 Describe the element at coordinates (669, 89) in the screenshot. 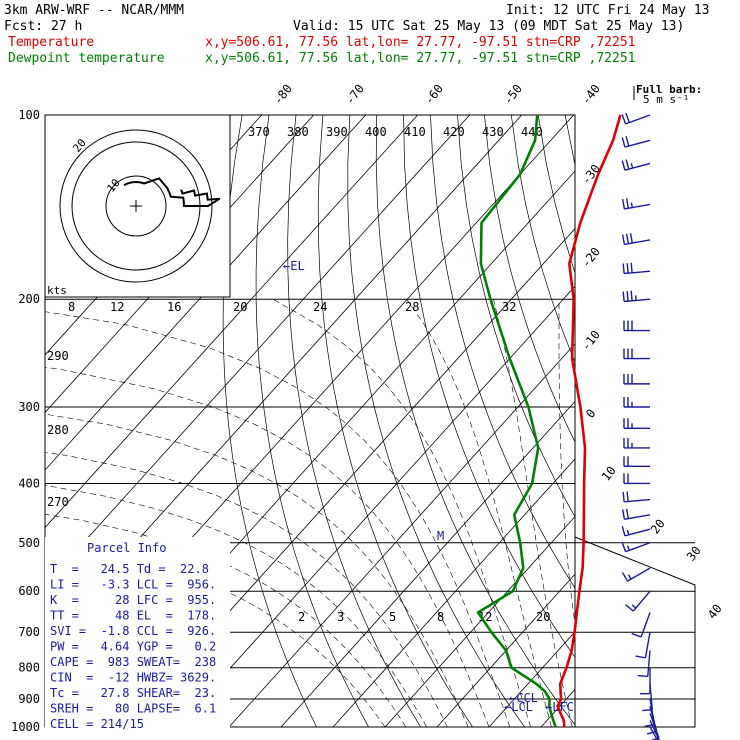

I see `barb-key-title: Full barb:` at that location.